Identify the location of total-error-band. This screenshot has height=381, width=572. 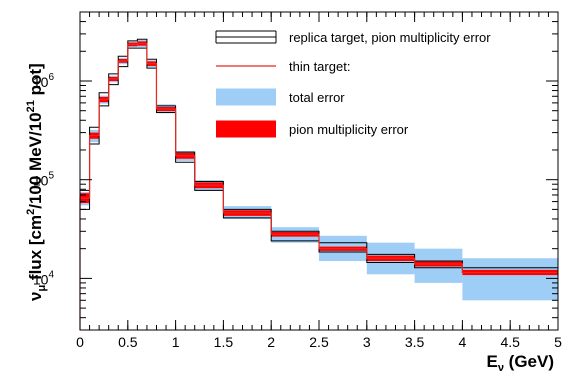
(510, 279).